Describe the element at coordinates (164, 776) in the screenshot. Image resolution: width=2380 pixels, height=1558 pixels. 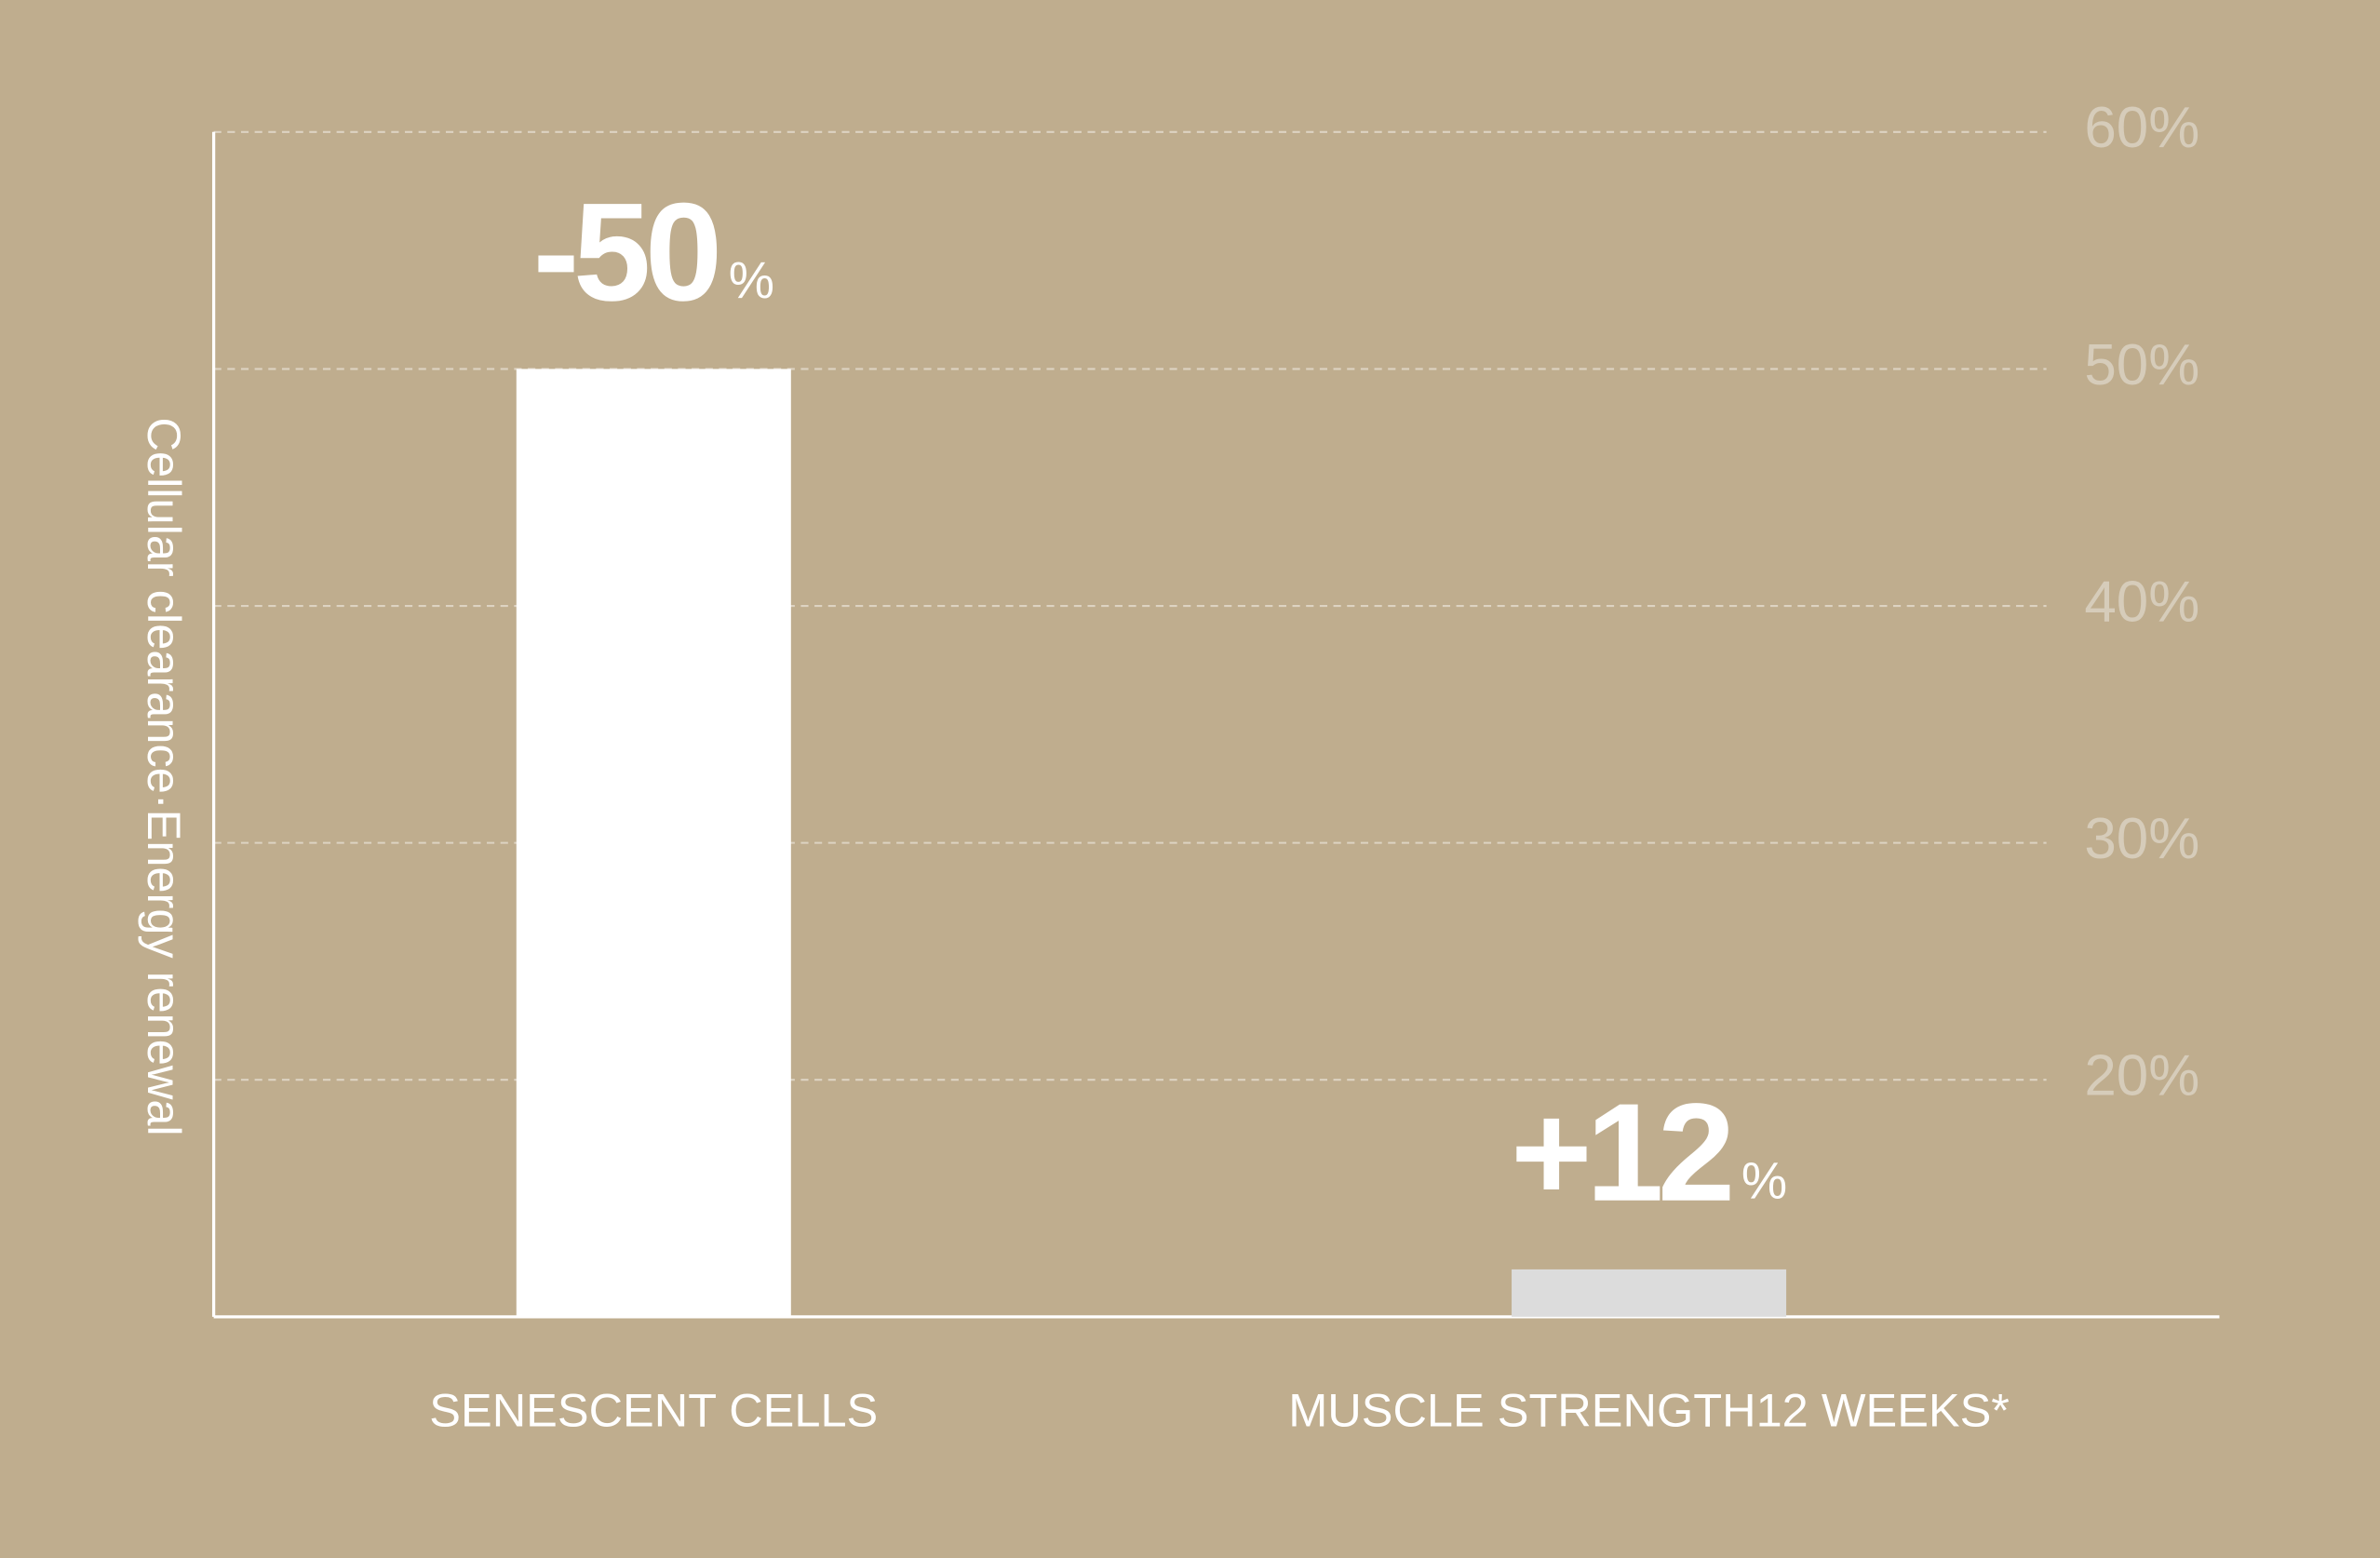
I see `y-axis-title: Cellular clearance·Energy renewal` at that location.